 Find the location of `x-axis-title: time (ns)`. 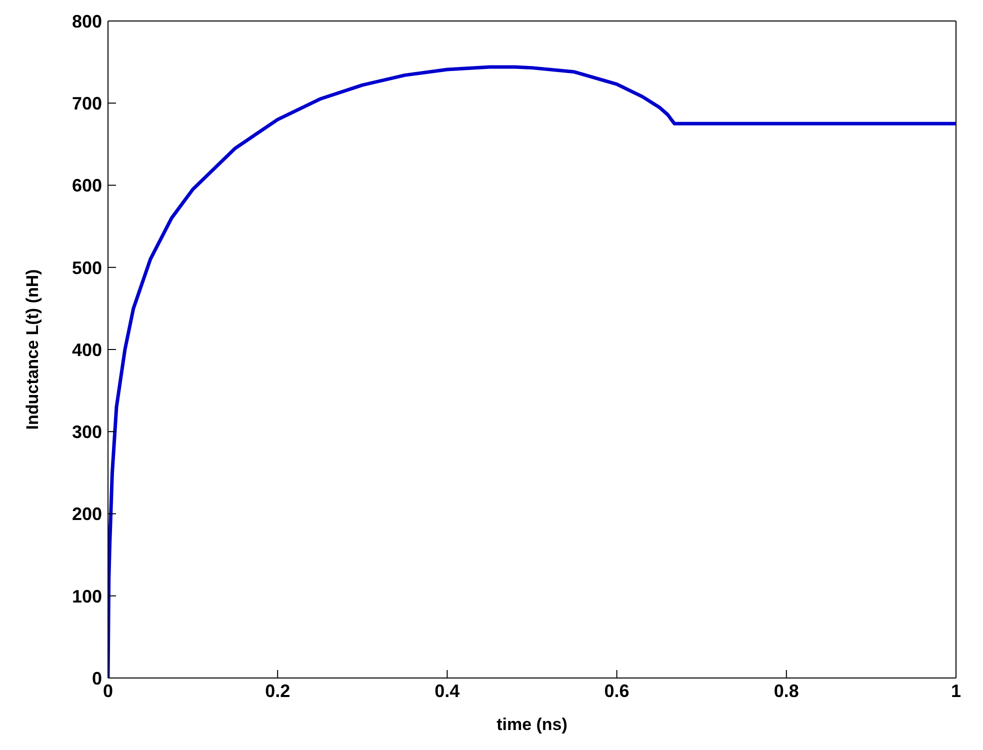

x-axis-title: time (ns) is located at coordinates (532, 724).